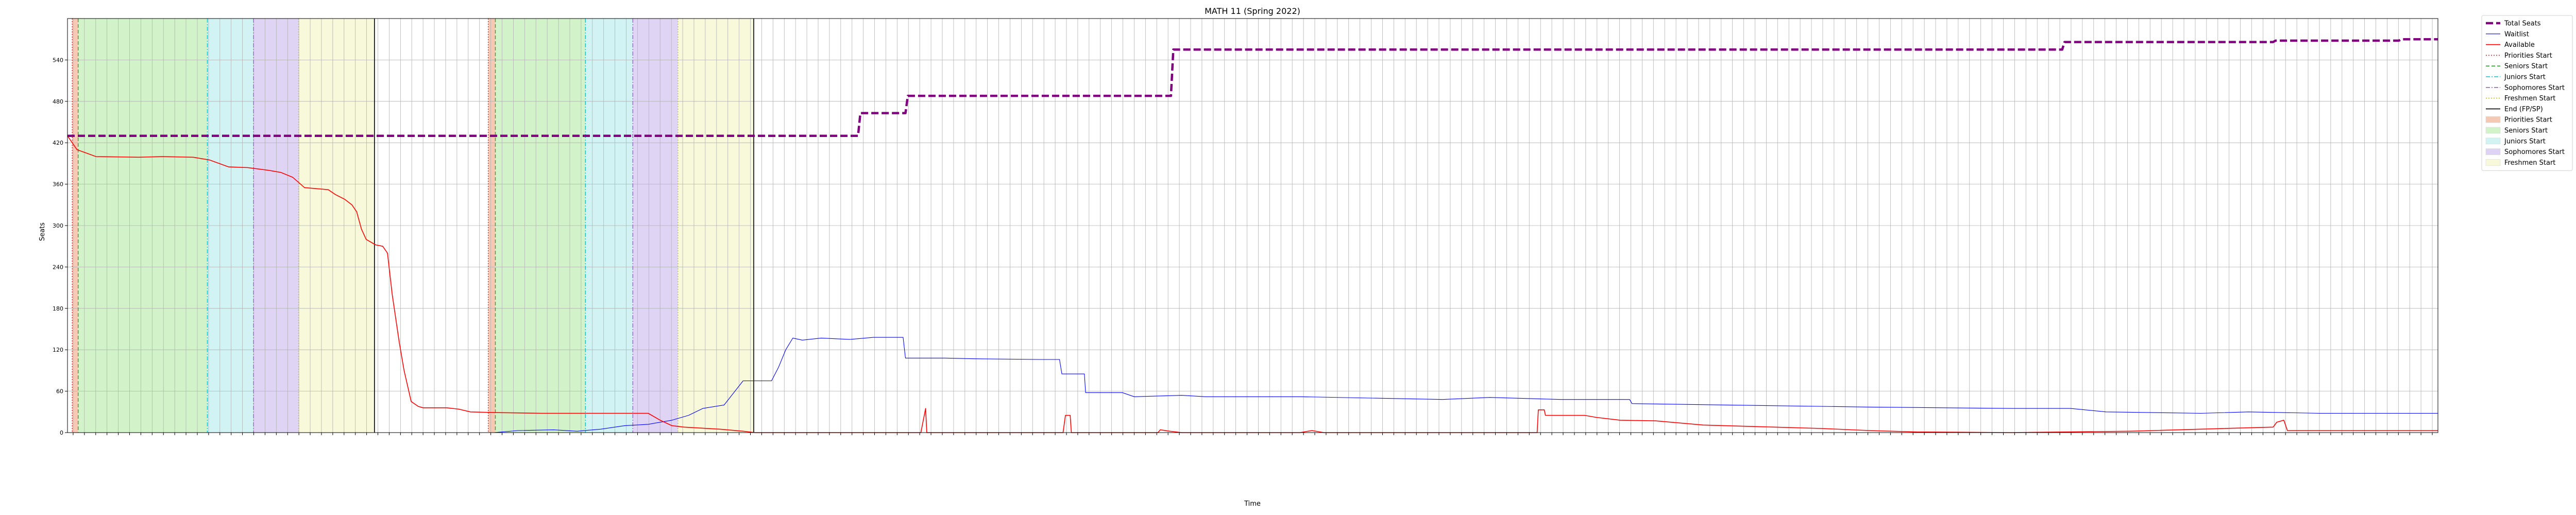 This screenshot has width=2576, height=515. I want to click on x-axis-ticks, so click(1253, 434).